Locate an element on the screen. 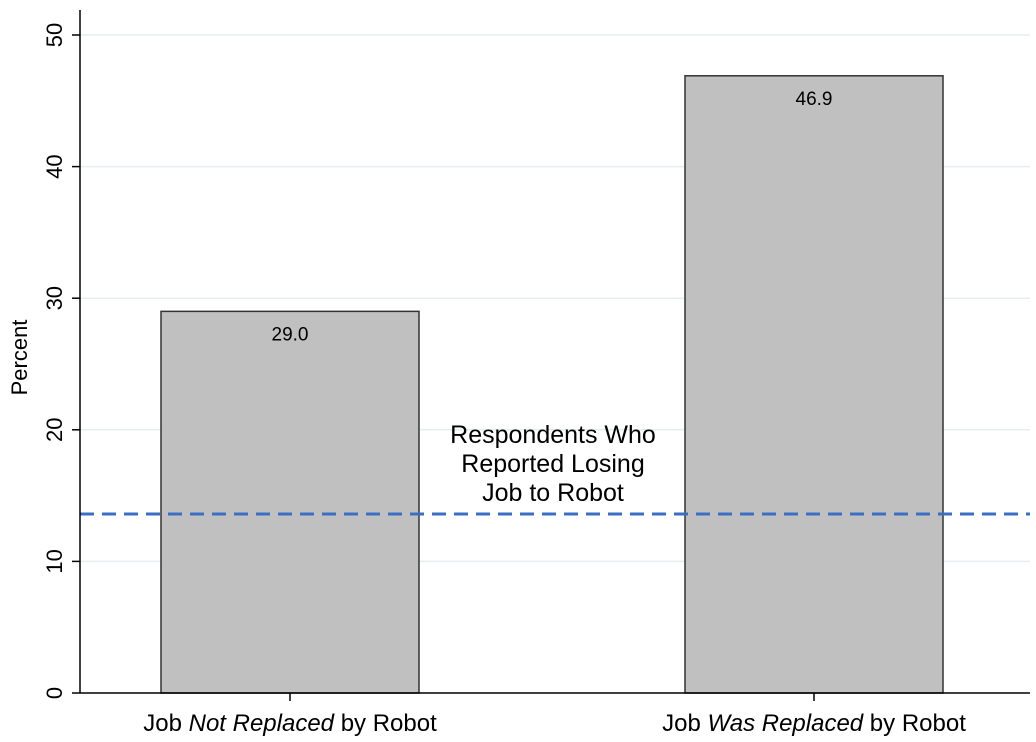  y-axis-ticks: 0 10 20 30 40 50 is located at coordinates (61, 361).